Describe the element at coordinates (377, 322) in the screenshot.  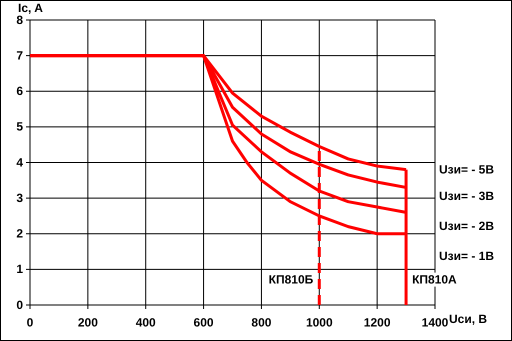
I see `x-tick-label: 1200` at that location.